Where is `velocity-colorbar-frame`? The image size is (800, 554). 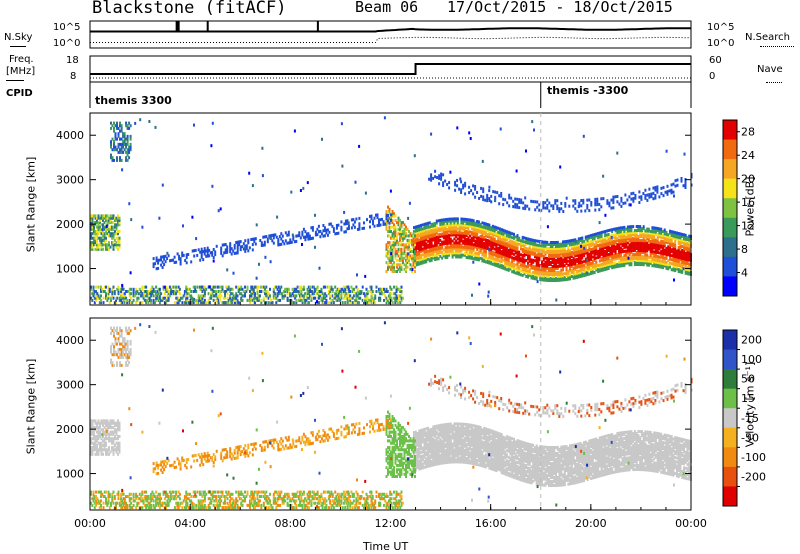 velocity-colorbar-frame is located at coordinates (730, 418).